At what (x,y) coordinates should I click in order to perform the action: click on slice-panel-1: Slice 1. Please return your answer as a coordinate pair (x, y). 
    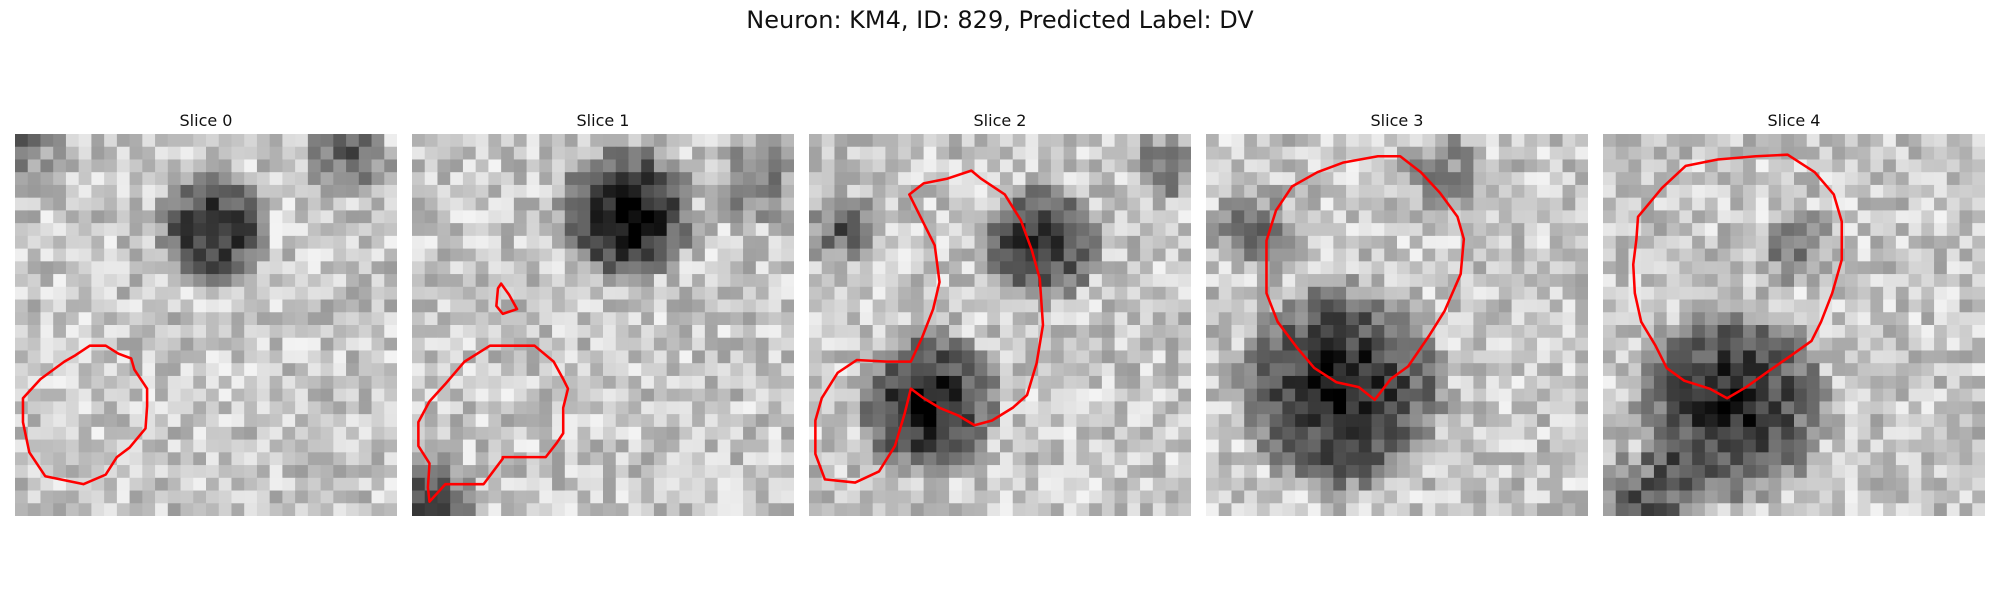
    Looking at the image, I should click on (603, 312).